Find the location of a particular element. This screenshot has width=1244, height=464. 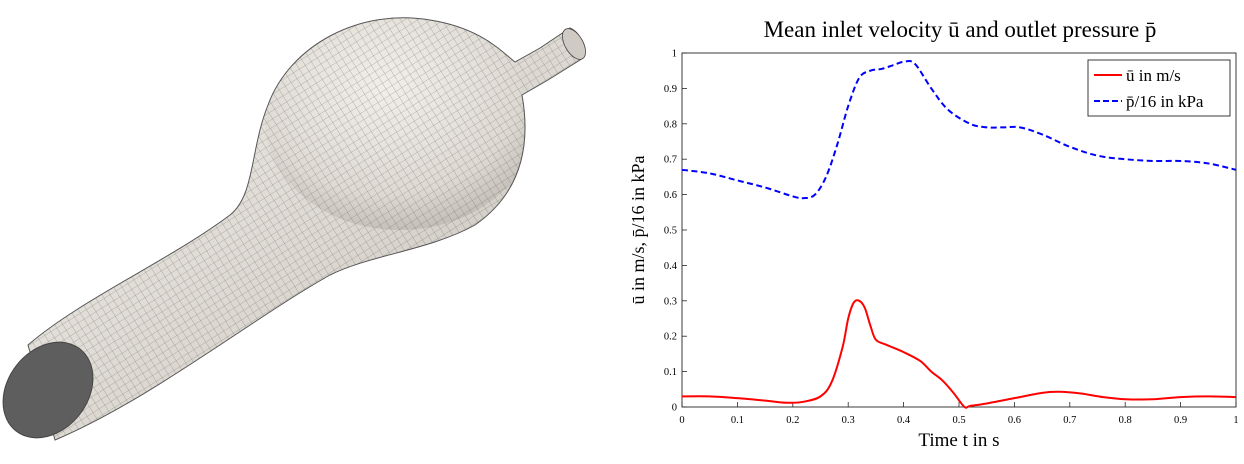

x-axis-label: Time t in s is located at coordinates (958, 440).